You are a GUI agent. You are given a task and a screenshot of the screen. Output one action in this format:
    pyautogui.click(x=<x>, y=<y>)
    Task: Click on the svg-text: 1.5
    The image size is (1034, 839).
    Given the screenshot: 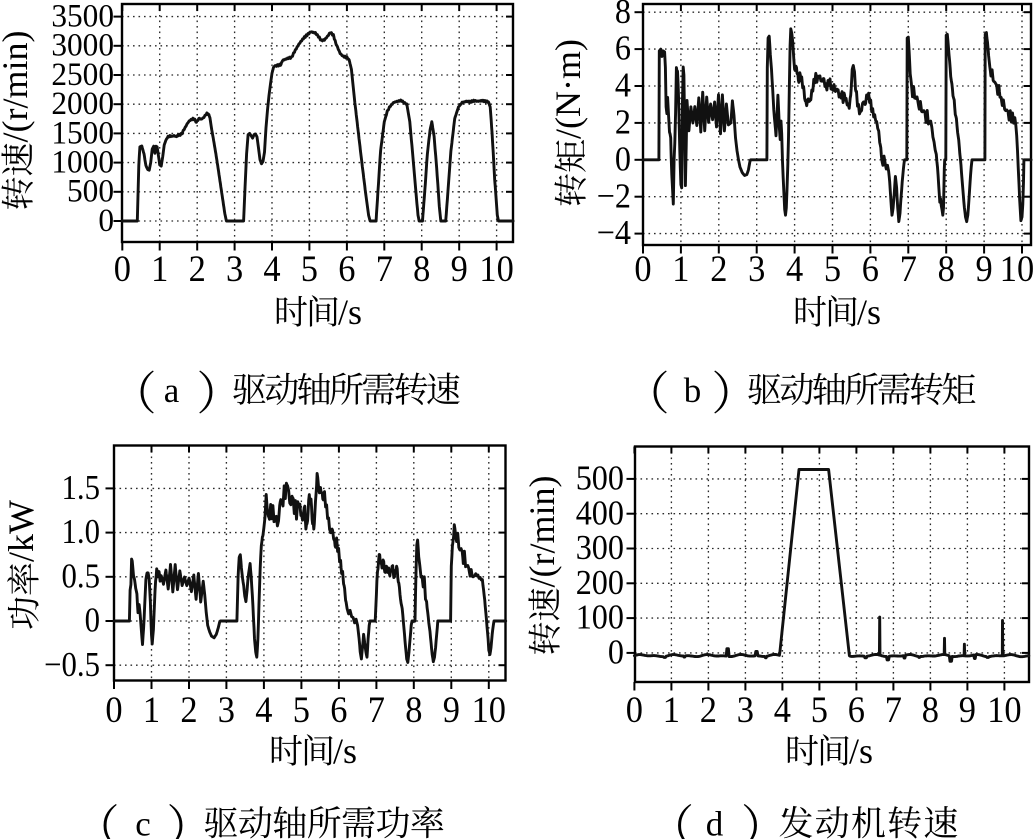 What is the action you would take?
    pyautogui.click(x=81, y=488)
    